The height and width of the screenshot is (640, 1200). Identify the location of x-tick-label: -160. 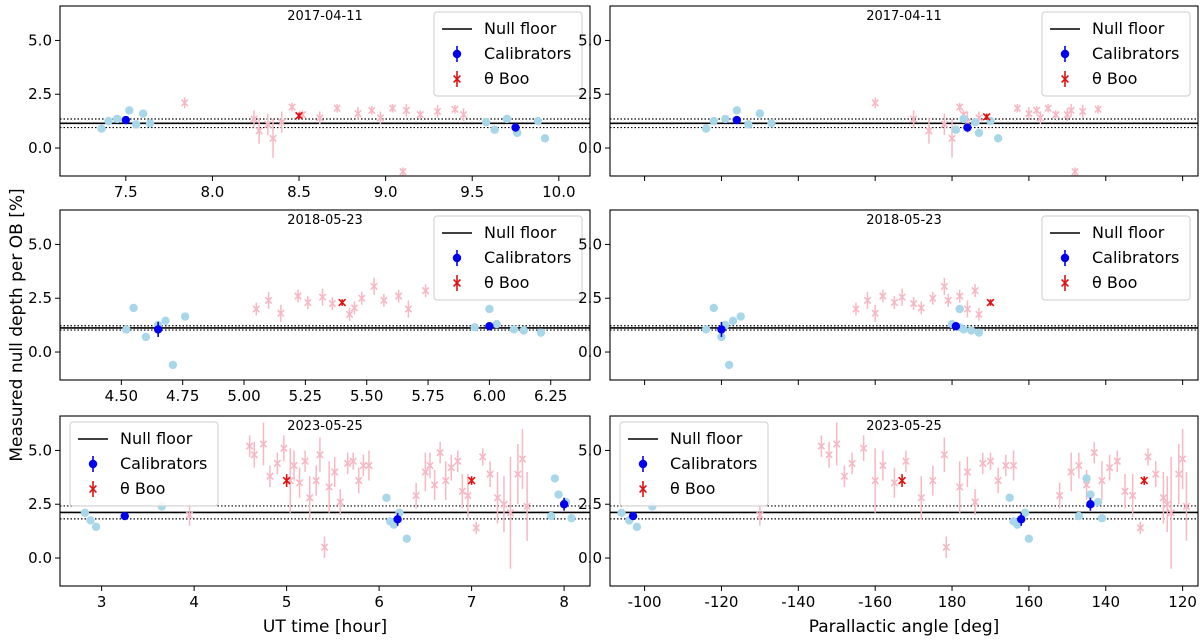
(875, 602).